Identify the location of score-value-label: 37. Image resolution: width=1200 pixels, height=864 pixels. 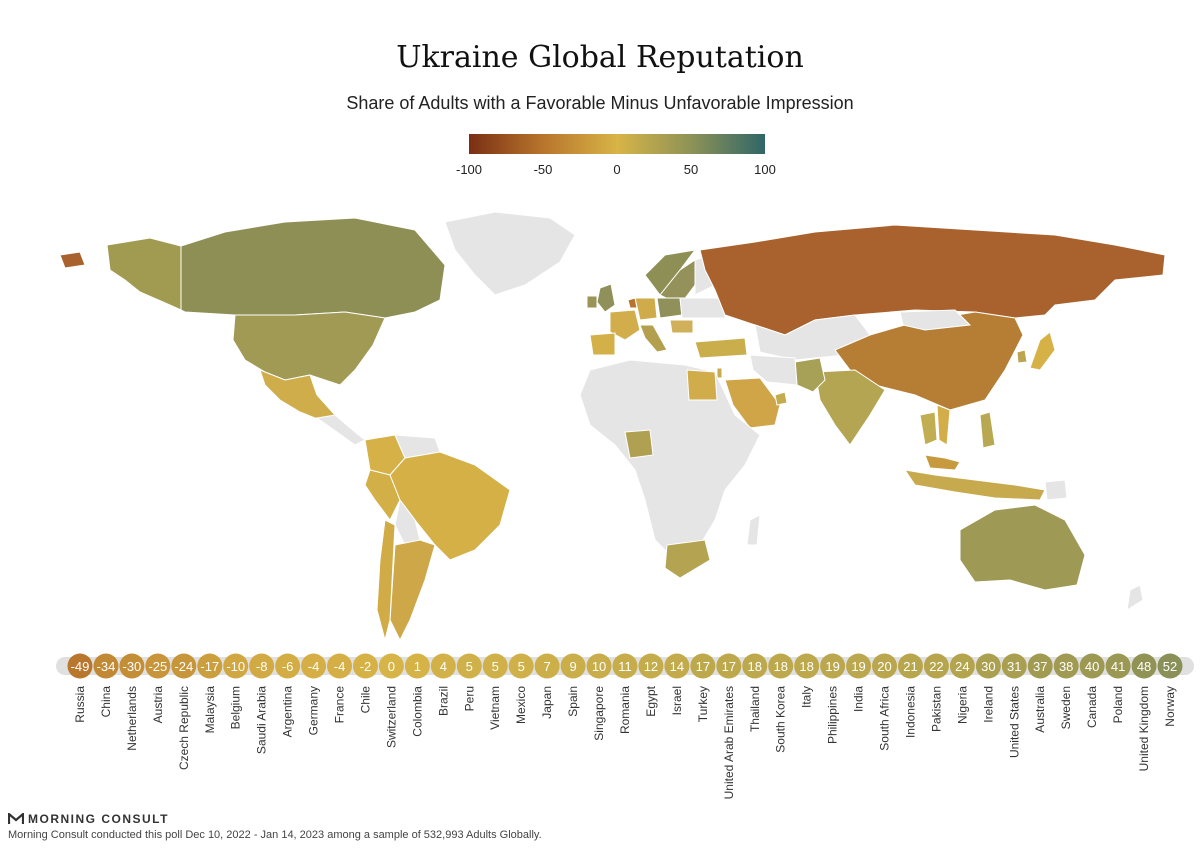
(1040, 666).